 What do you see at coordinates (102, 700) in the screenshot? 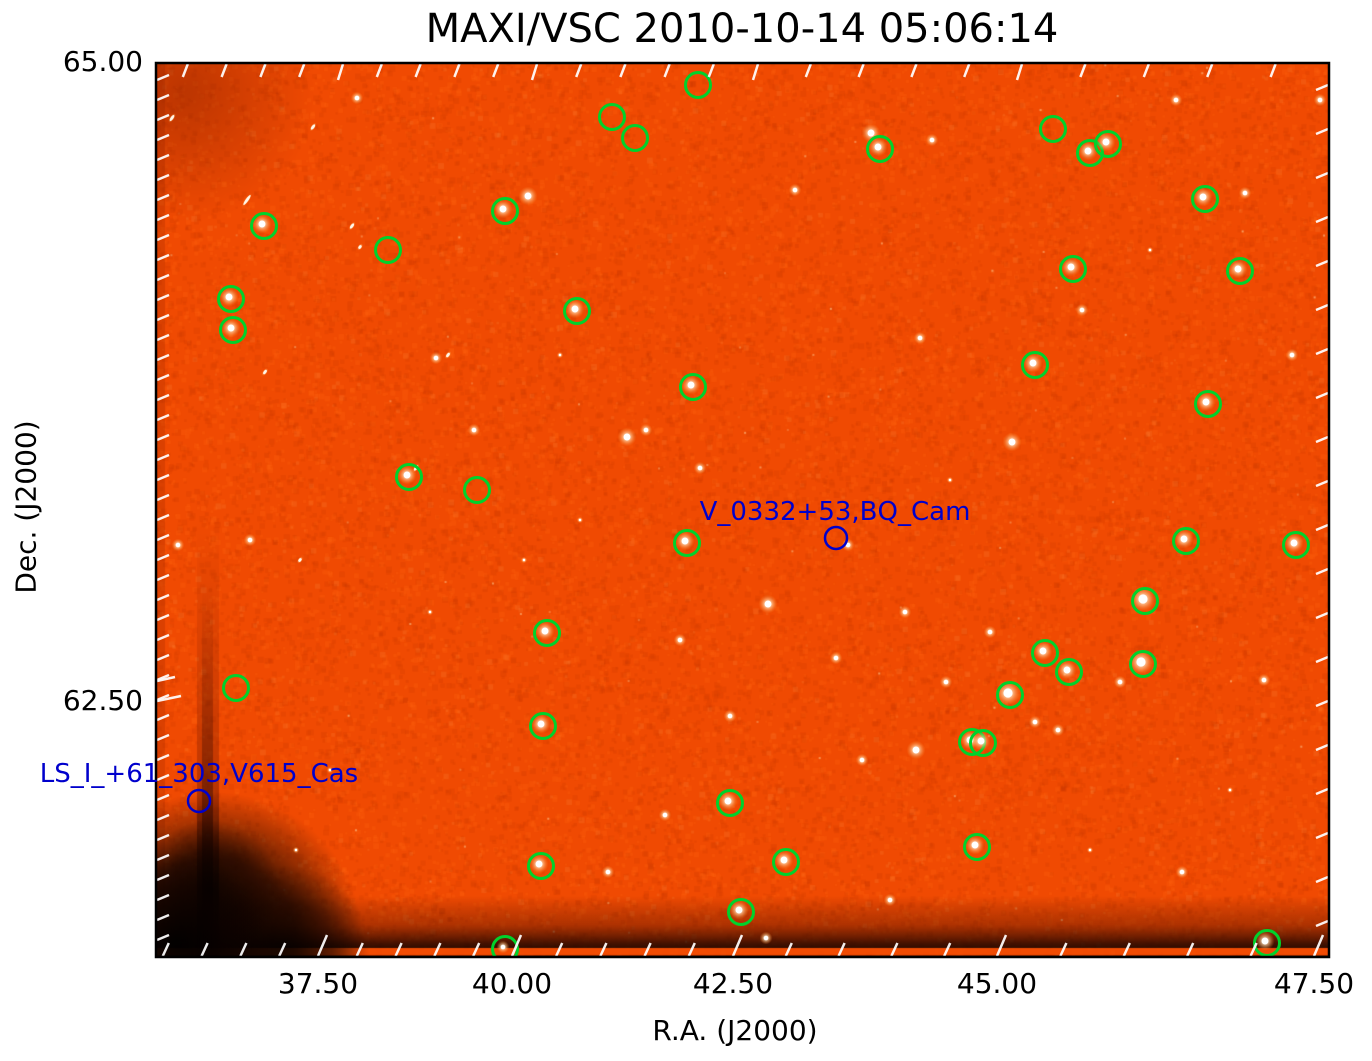
I see `y-tick-label: 62.50` at bounding box center [102, 700].